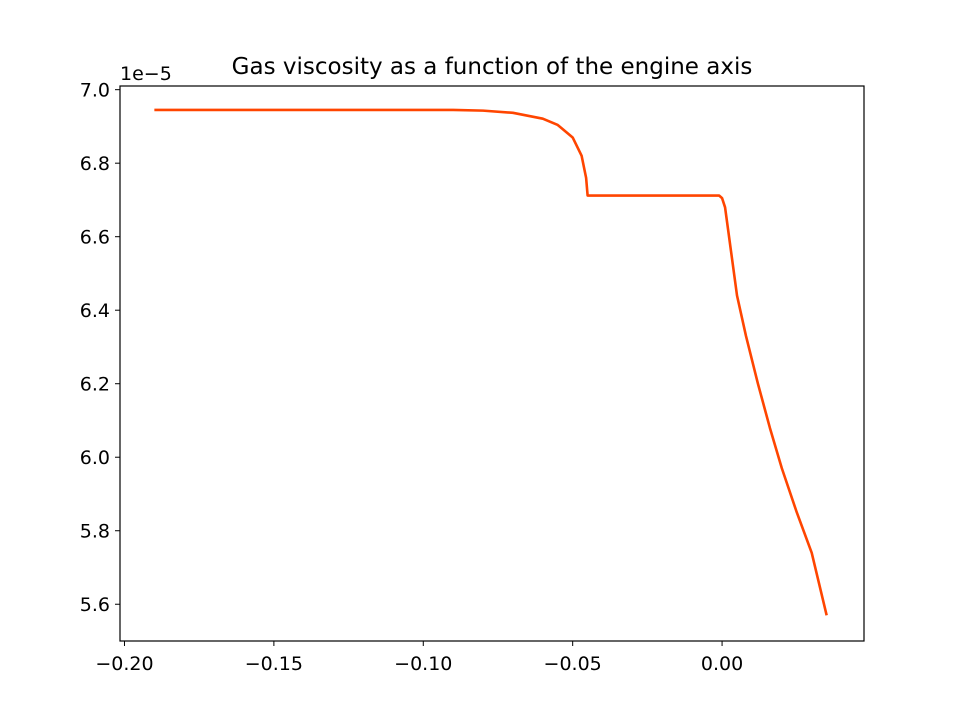 The image size is (960, 720). Describe the element at coordinates (95, 311) in the screenshot. I see `y-tick-label: 6.4` at that location.